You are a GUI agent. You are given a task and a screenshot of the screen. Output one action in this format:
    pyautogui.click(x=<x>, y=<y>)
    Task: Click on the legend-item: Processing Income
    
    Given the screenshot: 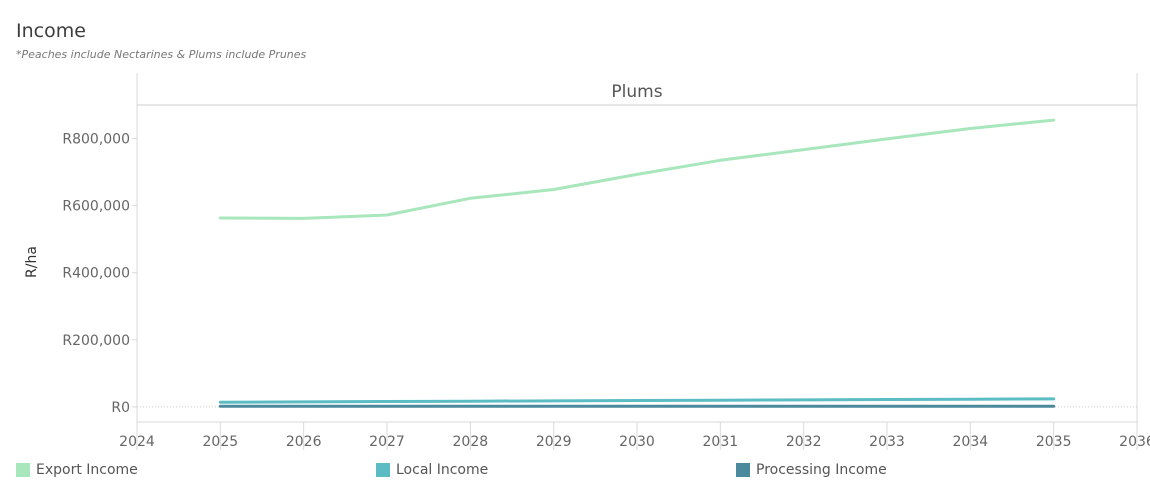 What is the action you would take?
    pyautogui.click(x=811, y=470)
    